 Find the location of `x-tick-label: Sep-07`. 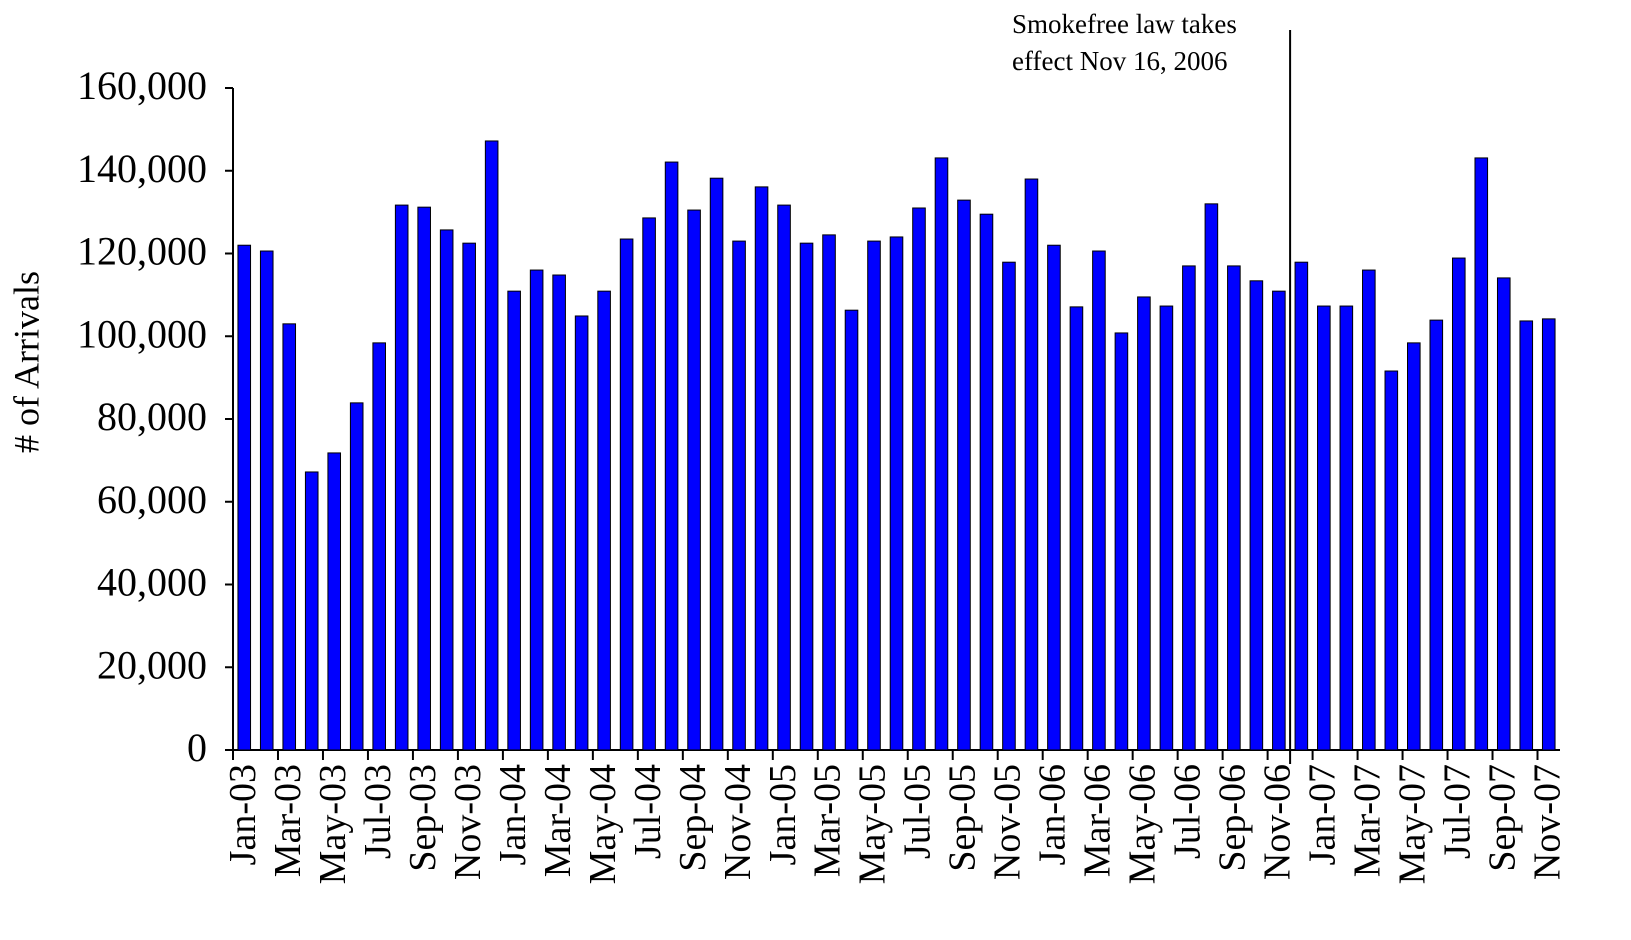

x-tick-label: Sep-07 is located at coordinates (1502, 818).